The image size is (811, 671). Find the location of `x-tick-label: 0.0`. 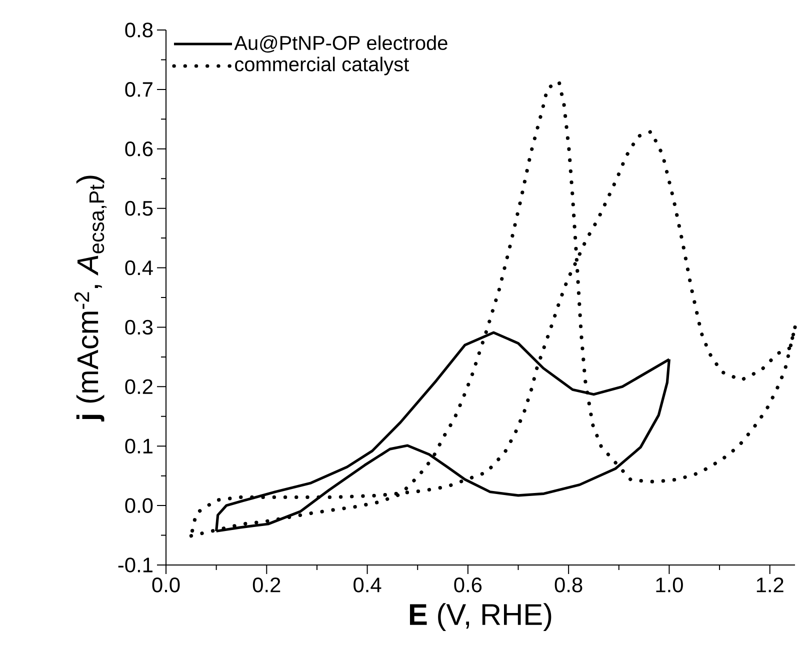

x-tick-label: 0.0 is located at coordinates (166, 585).